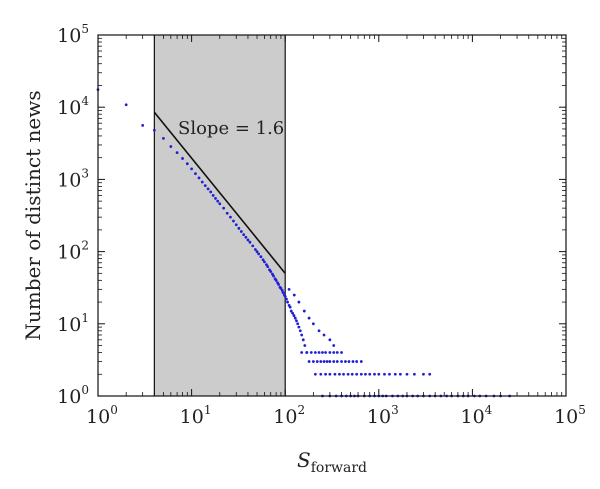 The height and width of the screenshot is (489, 600). What do you see at coordinates (332, 462) in the screenshot?
I see `x-axis-label: Sforward` at bounding box center [332, 462].